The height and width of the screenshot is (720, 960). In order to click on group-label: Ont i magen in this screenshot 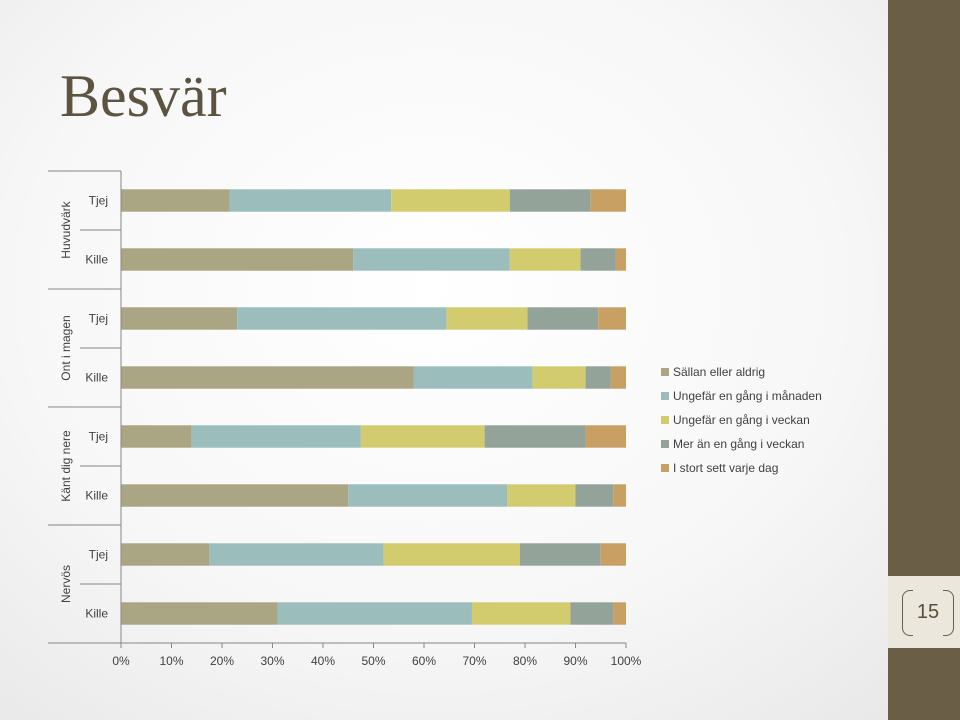, I will do `click(66, 347)`.